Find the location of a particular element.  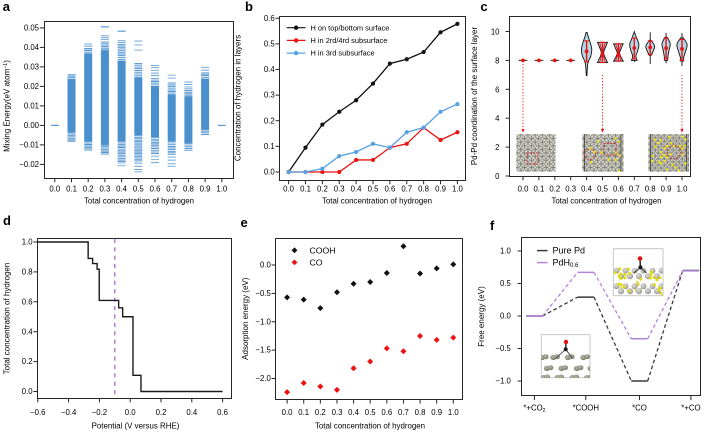

svg-text: e is located at coordinates (244, 222).